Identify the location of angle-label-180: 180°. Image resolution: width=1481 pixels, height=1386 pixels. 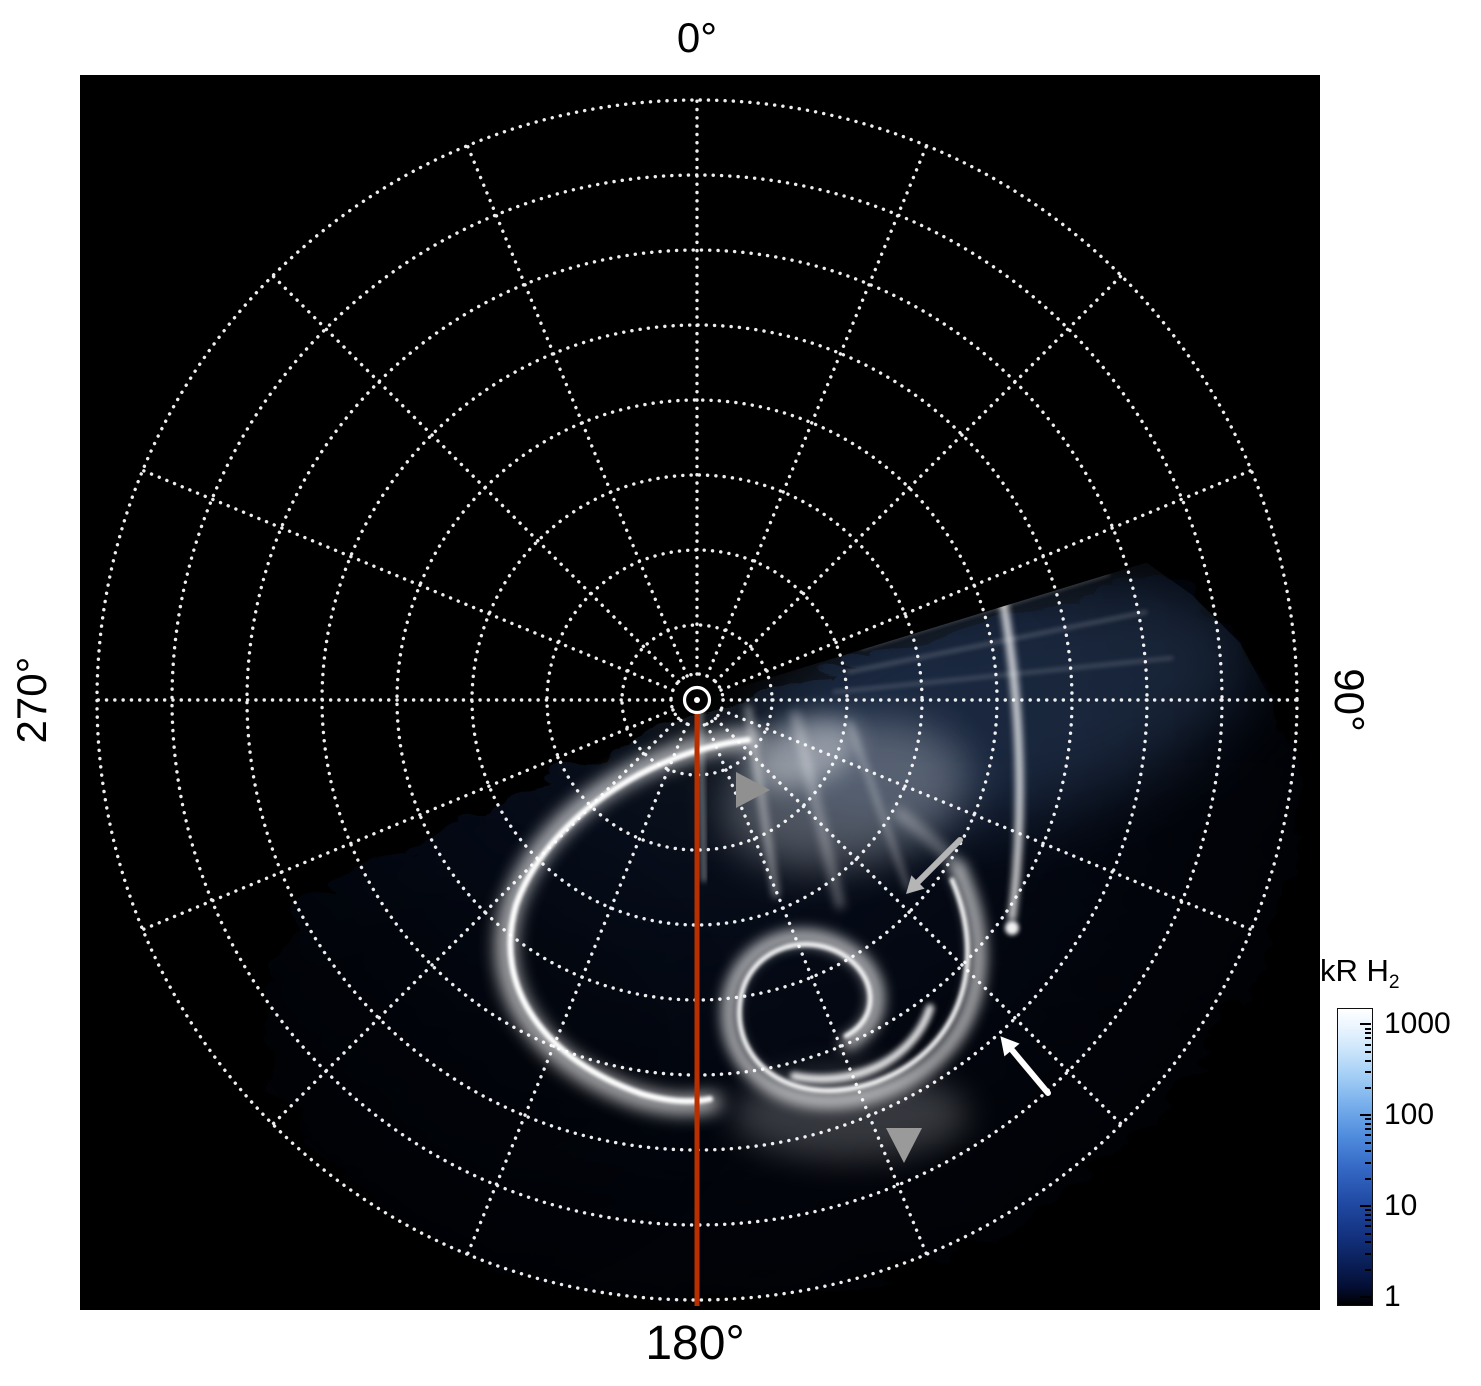
(695, 1343).